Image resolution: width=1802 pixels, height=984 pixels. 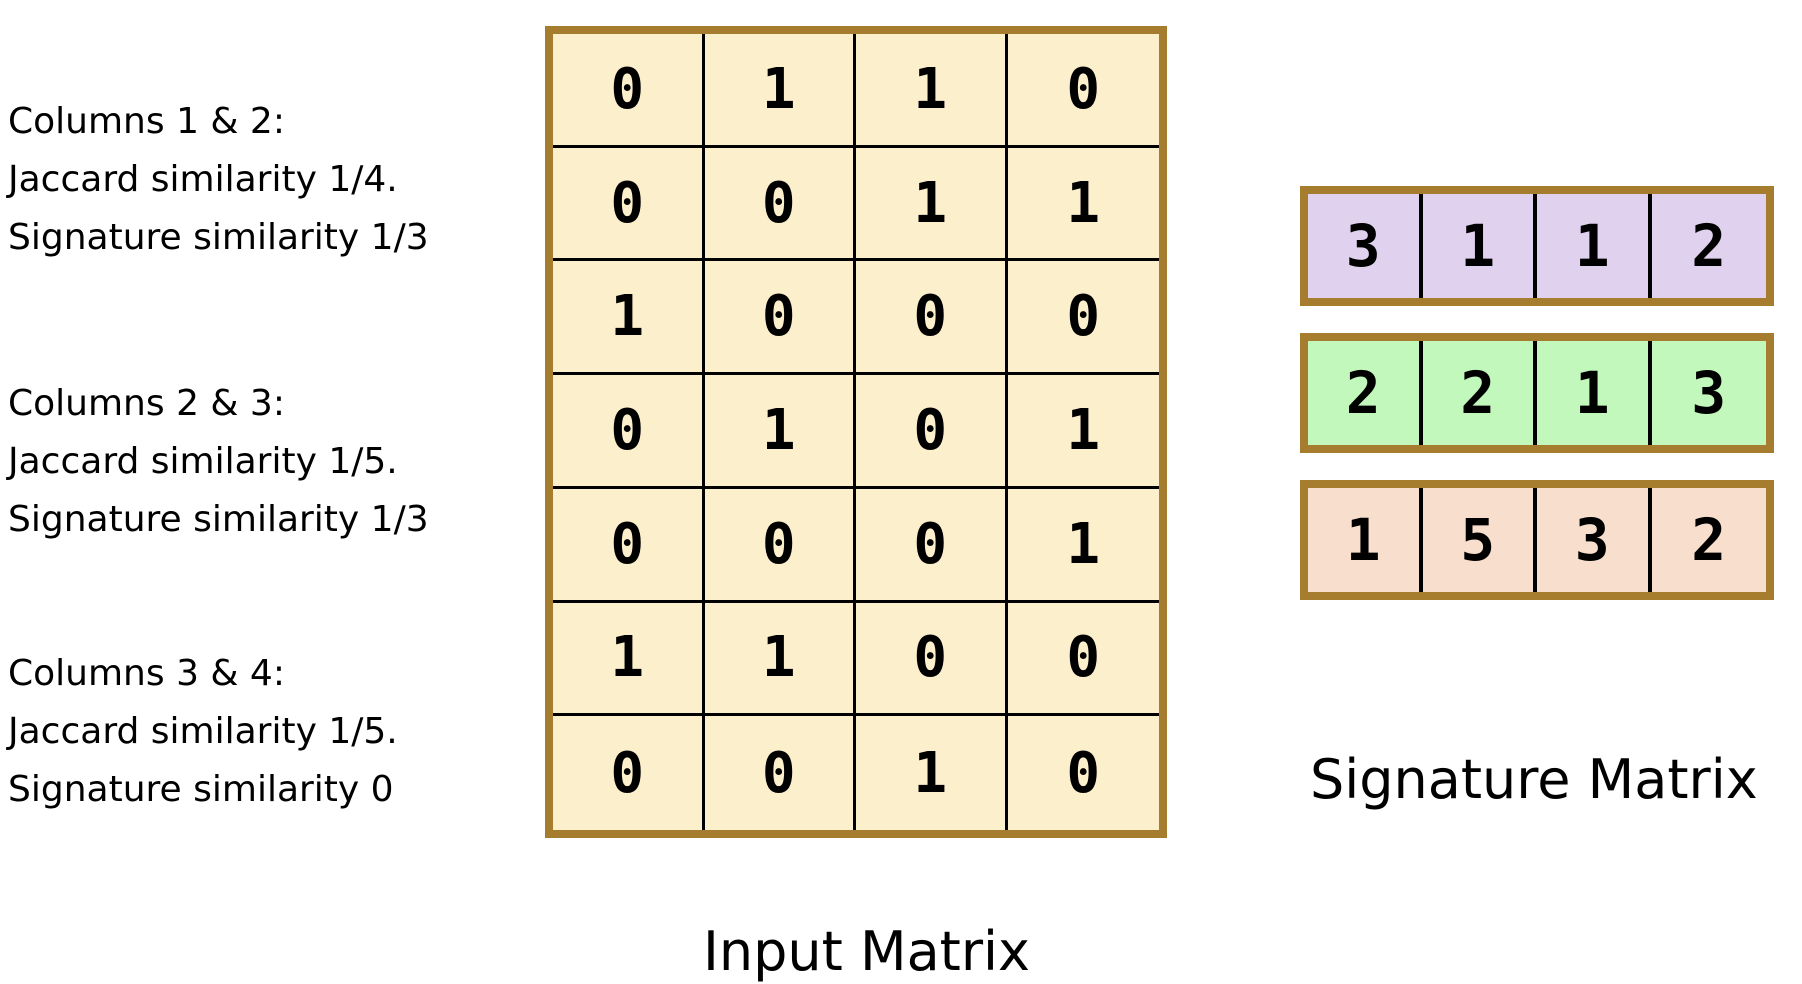 What do you see at coordinates (932, 659) in the screenshot?
I see `input-cell-r6-c3: 0` at bounding box center [932, 659].